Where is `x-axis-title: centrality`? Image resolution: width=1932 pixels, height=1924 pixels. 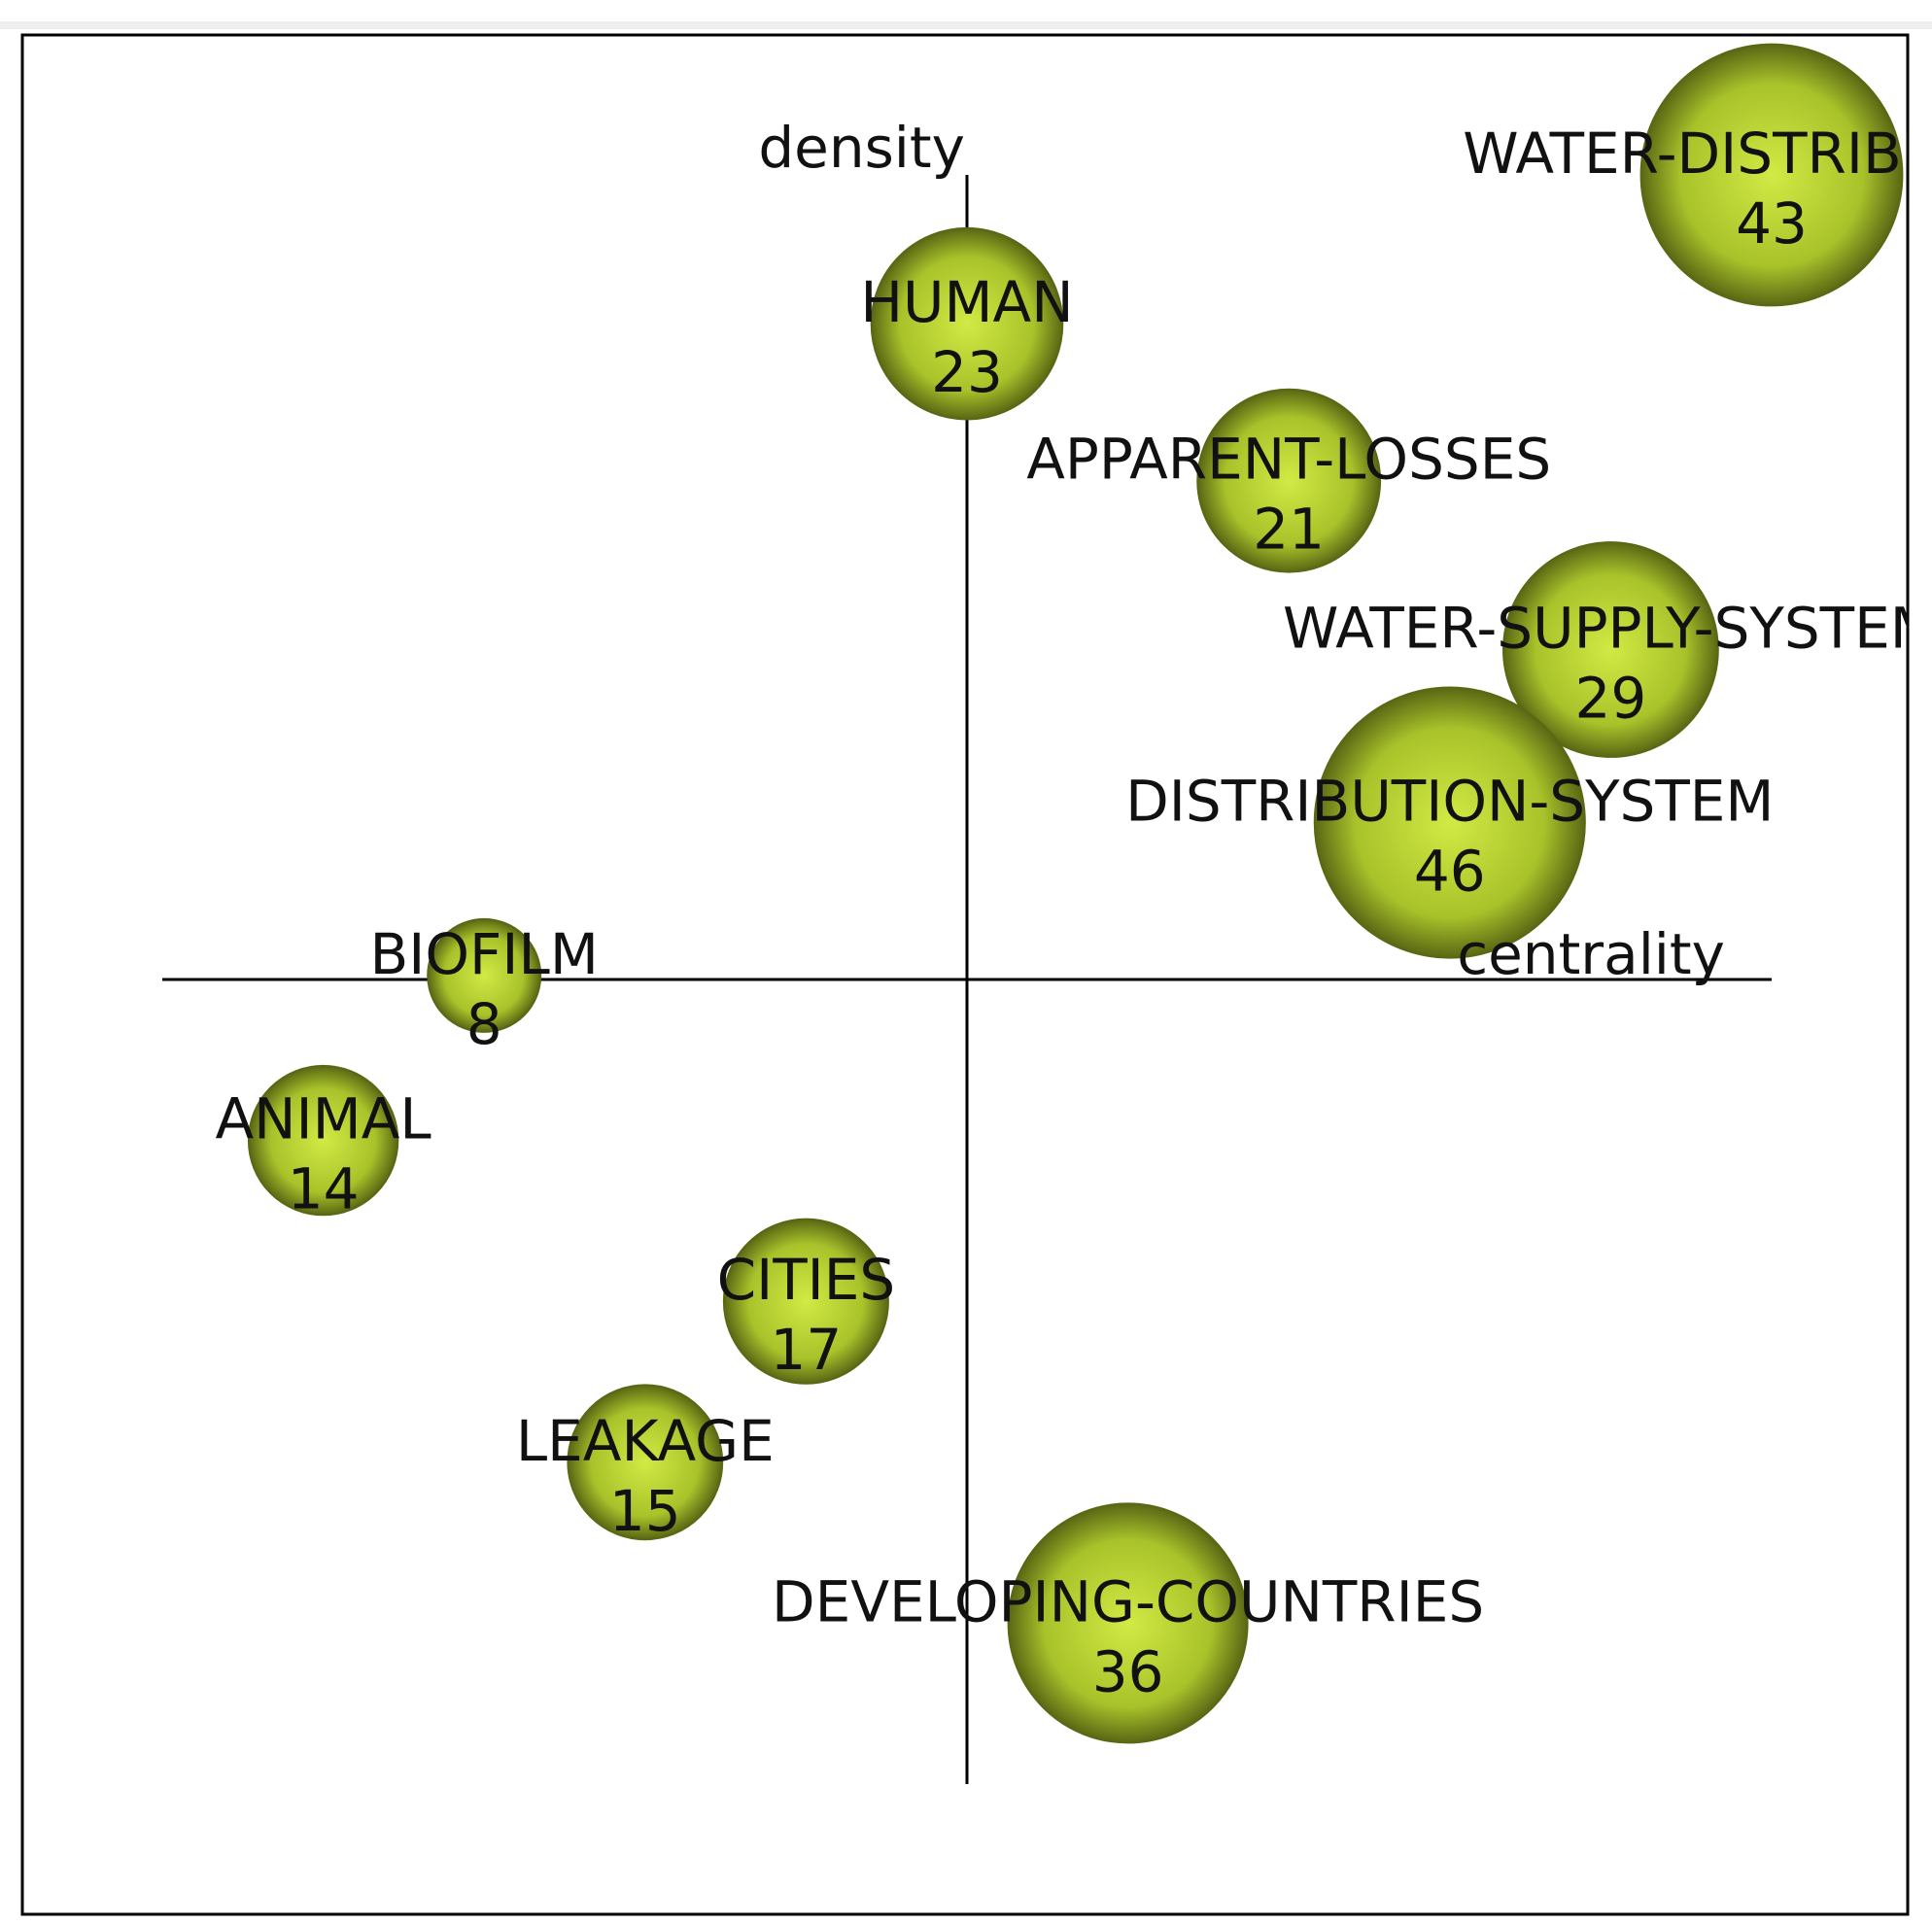
x-axis-title: centrality is located at coordinates (1591, 954).